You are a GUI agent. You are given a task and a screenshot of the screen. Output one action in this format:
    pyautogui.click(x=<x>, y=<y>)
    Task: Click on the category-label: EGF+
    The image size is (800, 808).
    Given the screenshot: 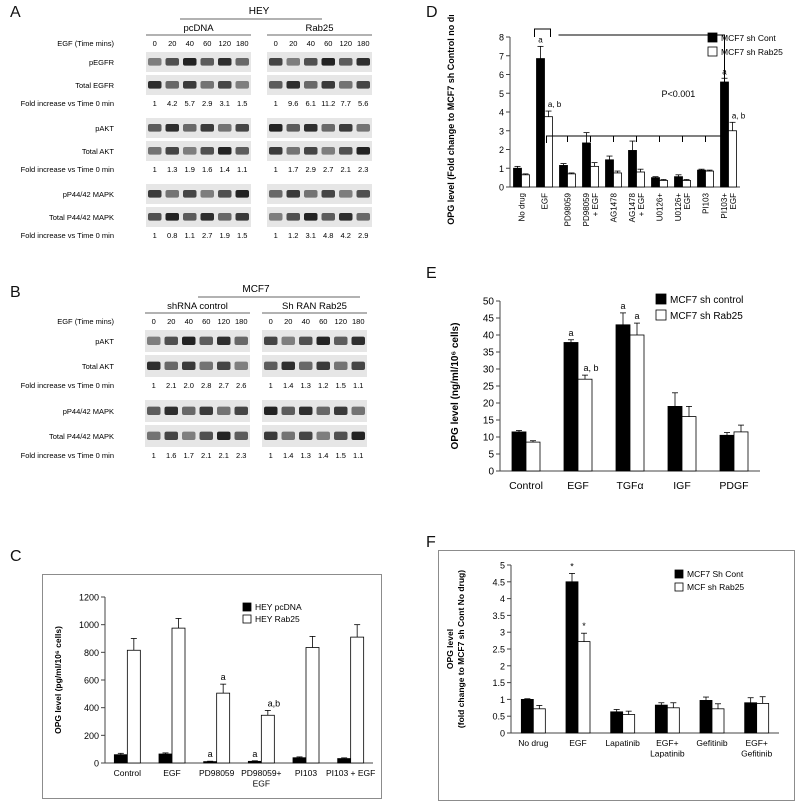 What is the action you would take?
    pyautogui.click(x=667, y=743)
    